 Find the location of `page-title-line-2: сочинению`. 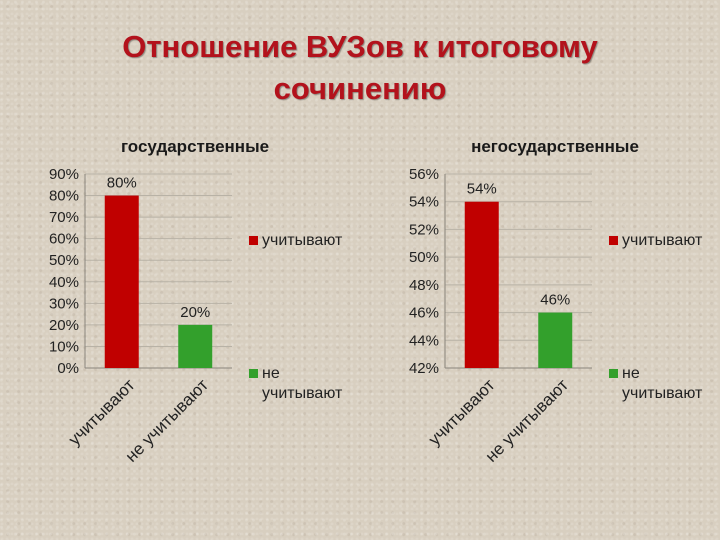

page-title-line-2: сочинению is located at coordinates (360, 88).